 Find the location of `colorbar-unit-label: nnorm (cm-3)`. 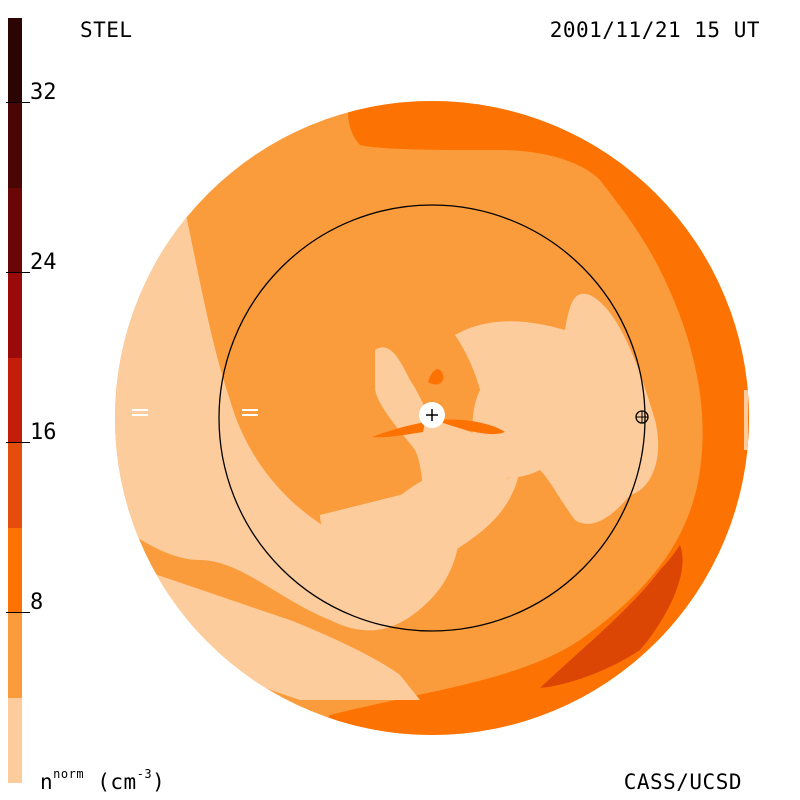

colorbar-unit-label: nnorm (cm-3) is located at coordinates (103, 780).